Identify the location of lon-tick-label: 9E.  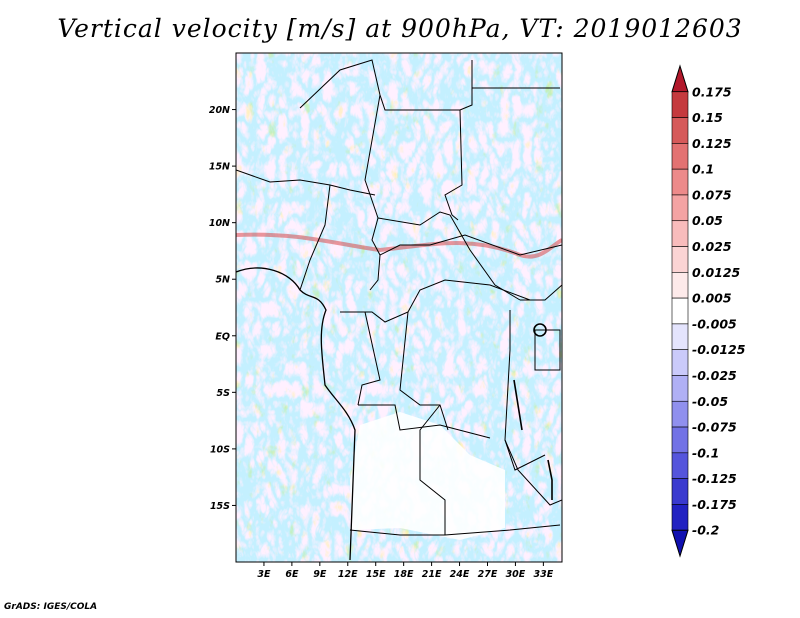
(320, 574).